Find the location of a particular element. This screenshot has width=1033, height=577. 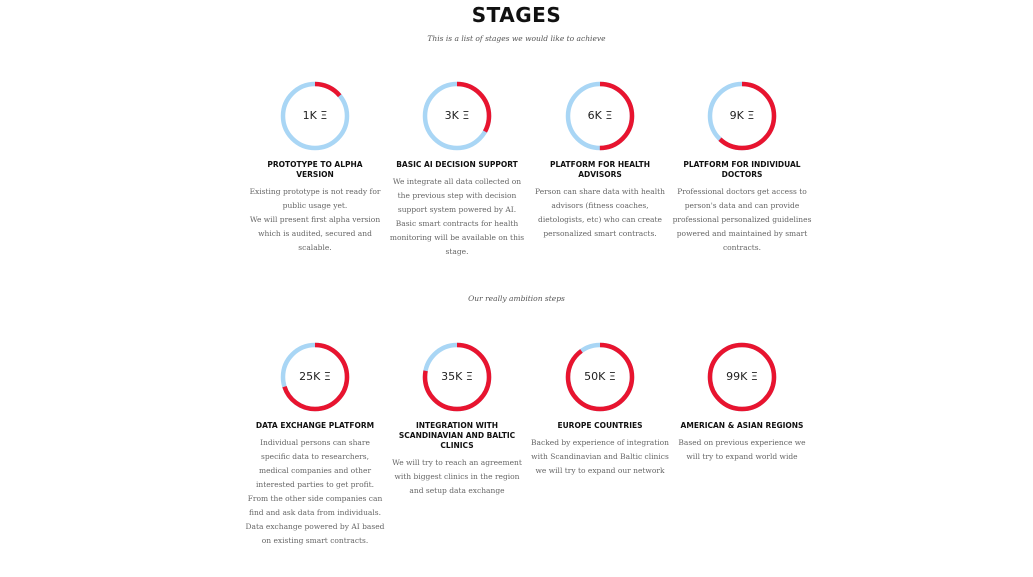

progress-ring: 3K Ξ is located at coordinates (457, 116).